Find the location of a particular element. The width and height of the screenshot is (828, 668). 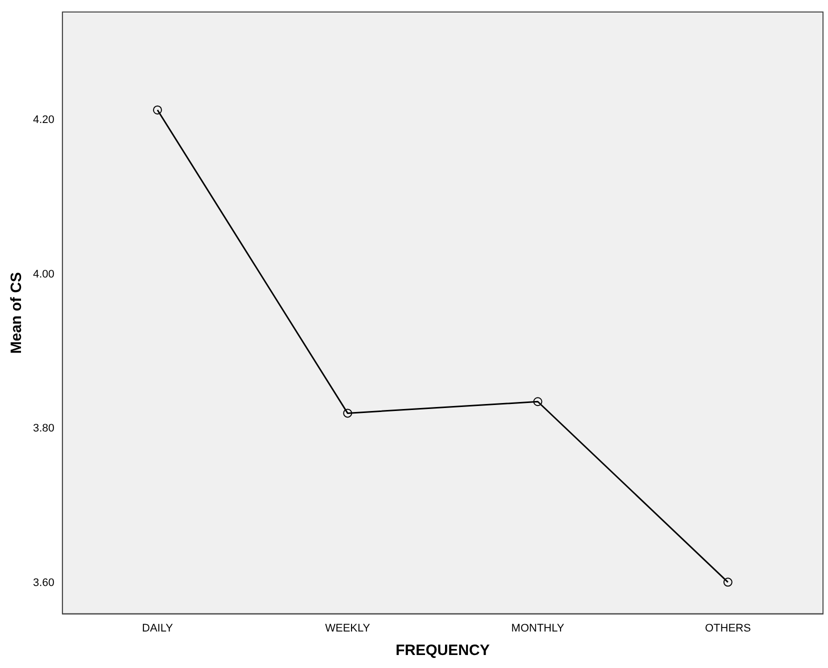

x-tick-label: MONTHLY is located at coordinates (538, 628).